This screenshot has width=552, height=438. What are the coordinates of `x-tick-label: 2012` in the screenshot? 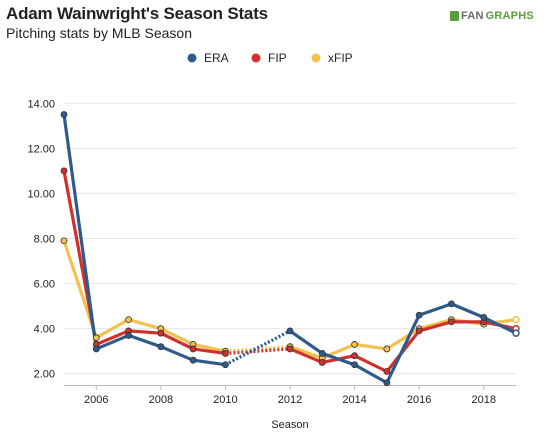 It's located at (290, 400).